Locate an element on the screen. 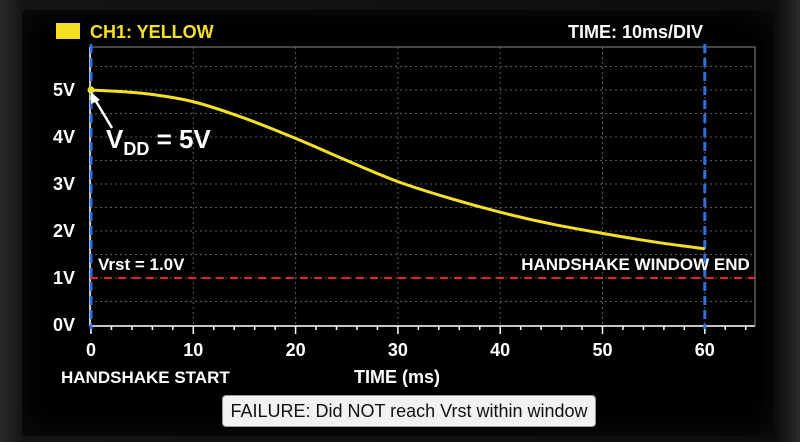 The width and height of the screenshot is (800, 442). y-tick-label: 2V is located at coordinates (64, 231).